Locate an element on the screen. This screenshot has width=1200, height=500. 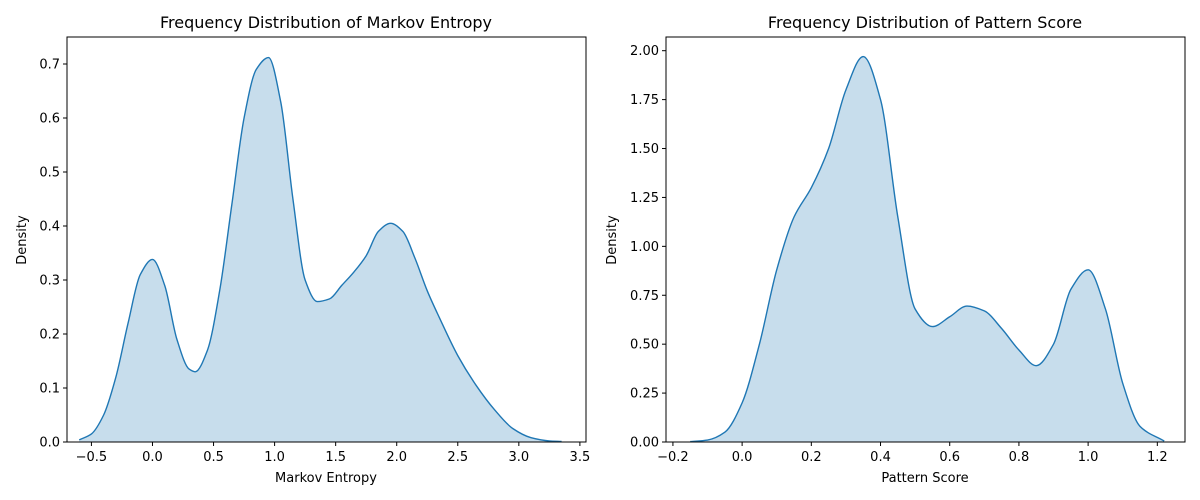
x-tick-label: 0.8 is located at coordinates (1019, 457).